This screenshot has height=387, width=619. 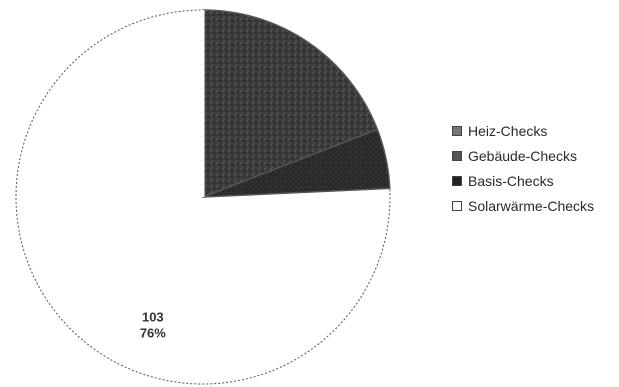 I want to click on legend-item-geb-ude-checks: Gebäude-Checks, so click(x=523, y=155).